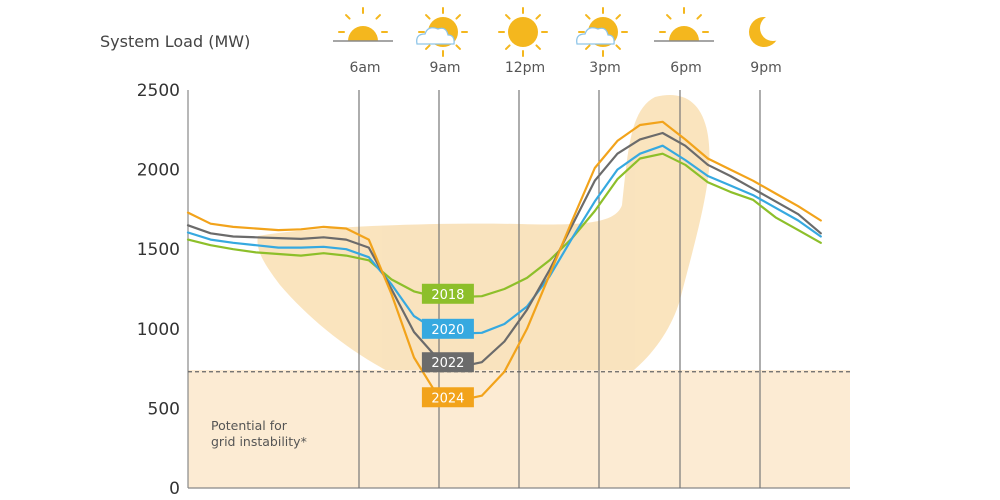 This screenshot has width=1000, height=500. What do you see at coordinates (765, 68) in the screenshot?
I see `time-label: 9pm` at bounding box center [765, 68].